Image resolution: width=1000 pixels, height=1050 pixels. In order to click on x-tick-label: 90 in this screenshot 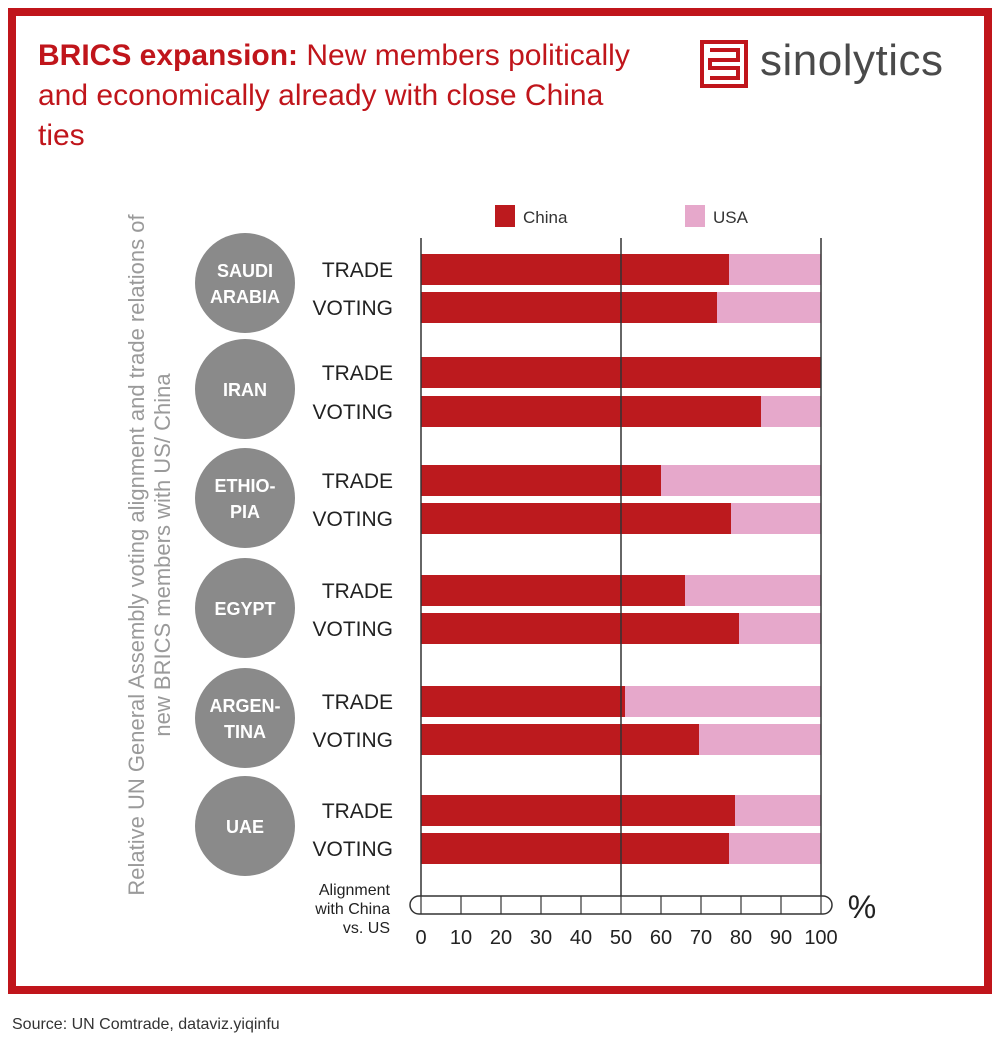, I will do `click(781, 938)`.